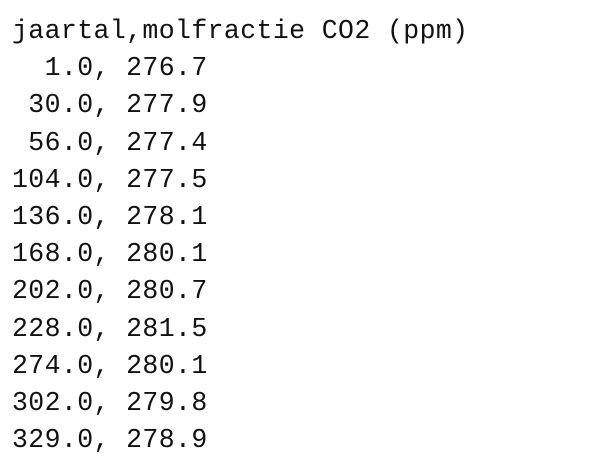 This screenshot has height=459, width=589. What do you see at coordinates (110, 105) in the screenshot?
I see `csv-data-line: 30.0, 277.9` at bounding box center [110, 105].